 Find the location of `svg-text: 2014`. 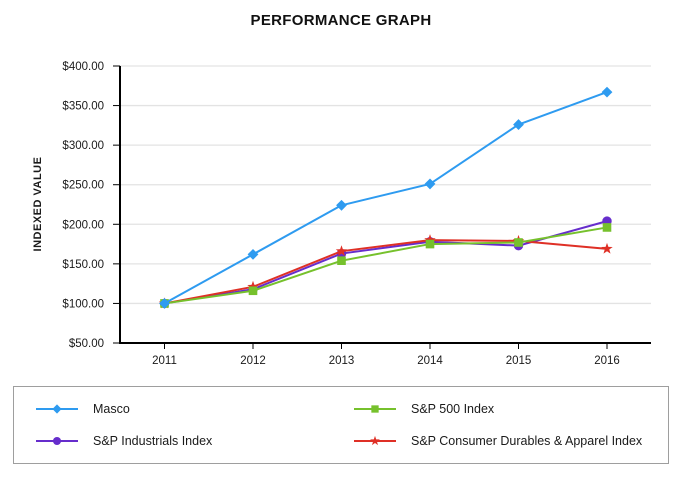

svg-text: 2014 is located at coordinates (430, 361).